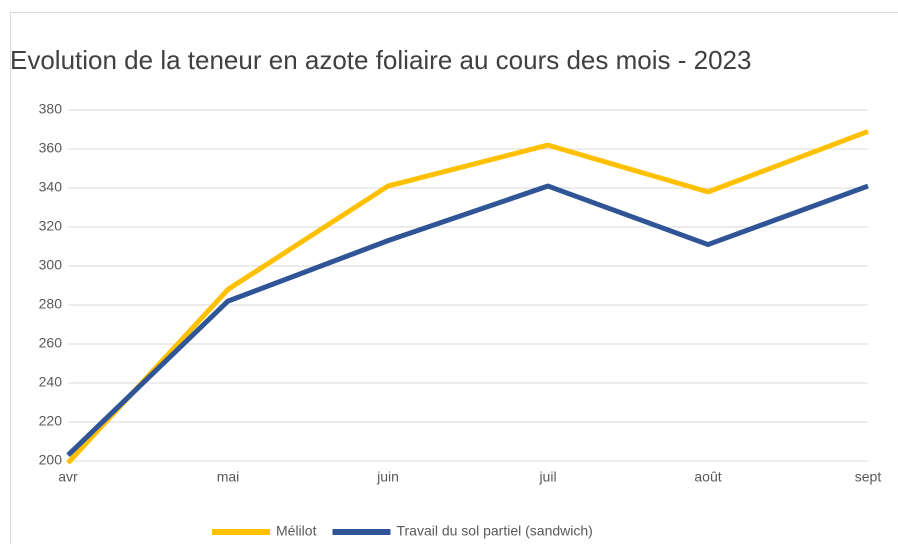  I want to click on x-tick-label: août, so click(707, 477).